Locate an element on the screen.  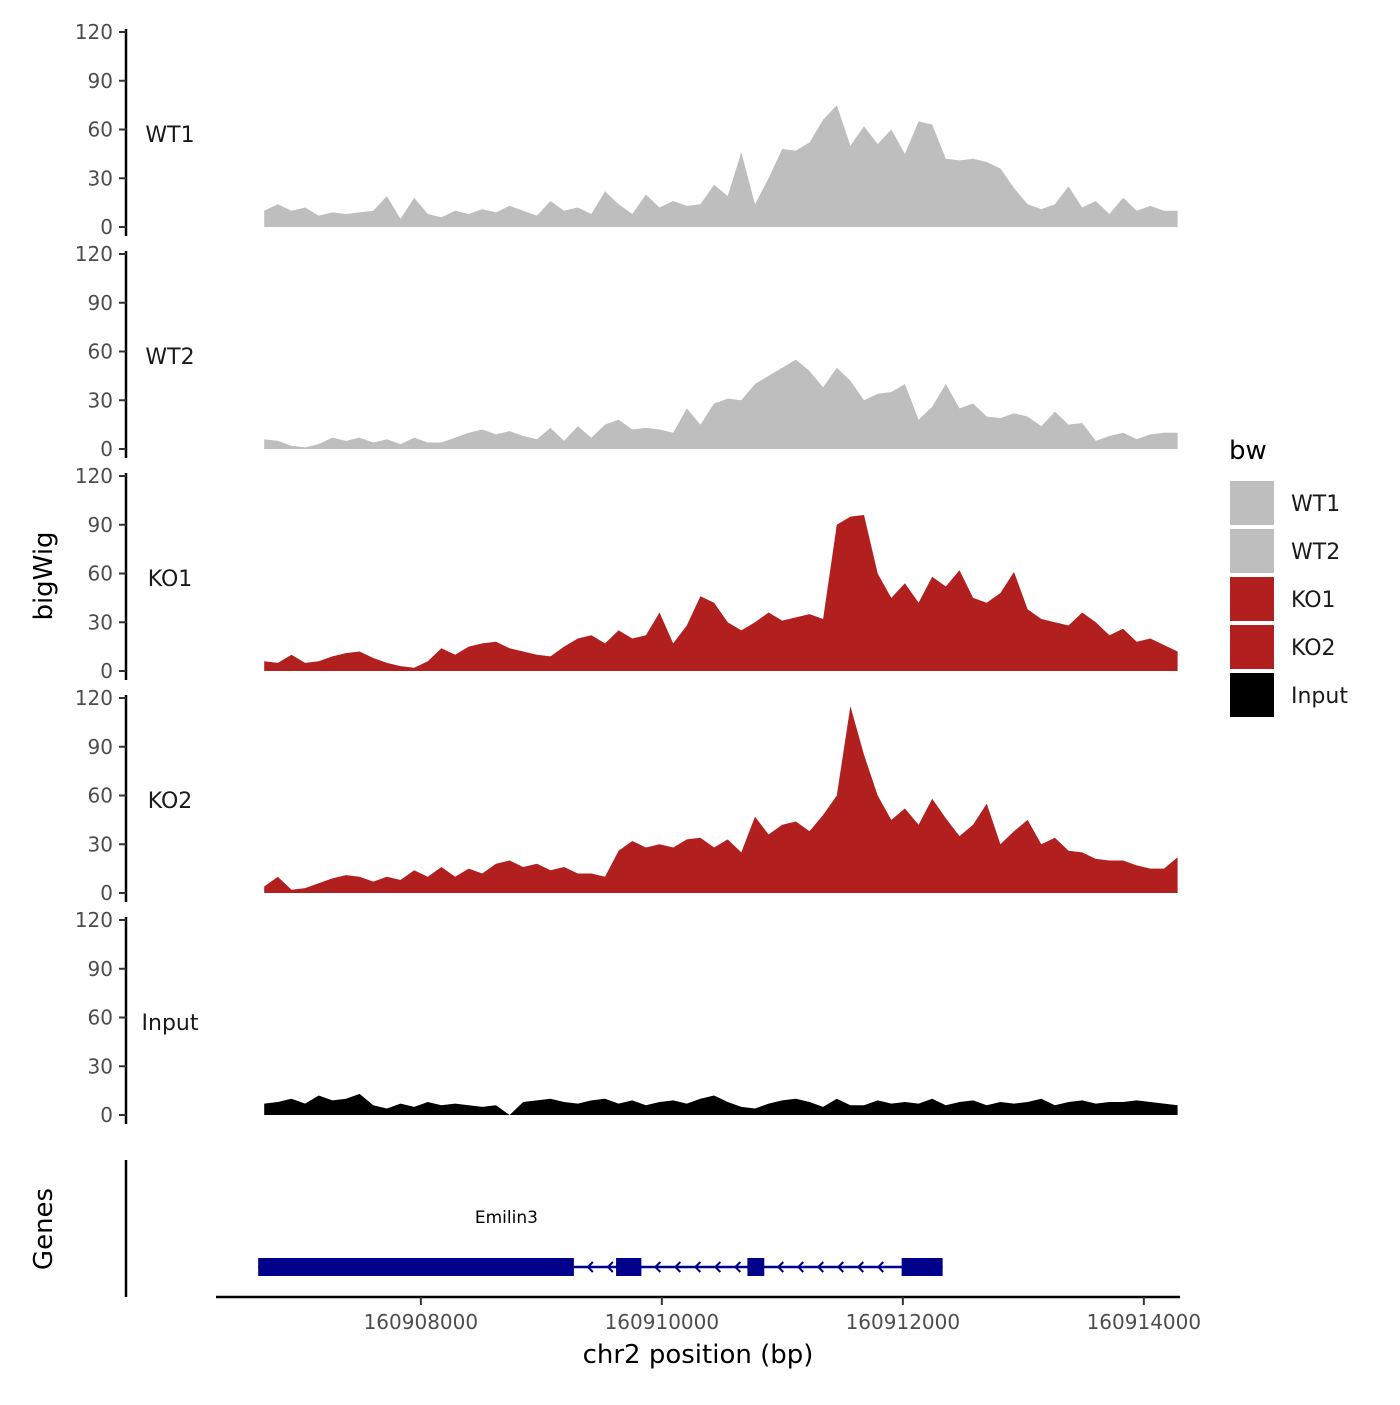
legend-label: WT2 is located at coordinates (1315, 552).